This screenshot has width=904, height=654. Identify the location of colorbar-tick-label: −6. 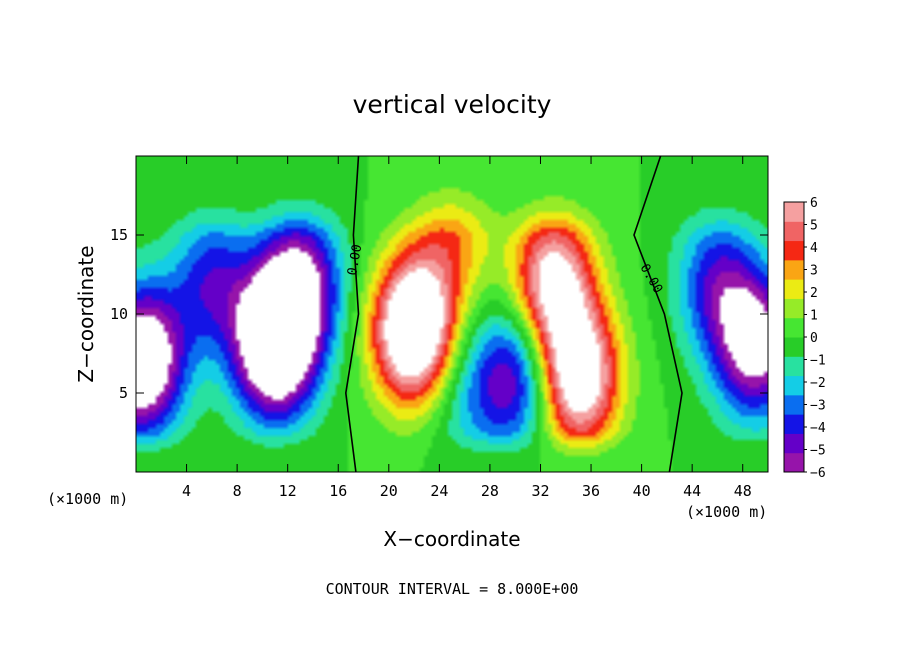
(818, 473).